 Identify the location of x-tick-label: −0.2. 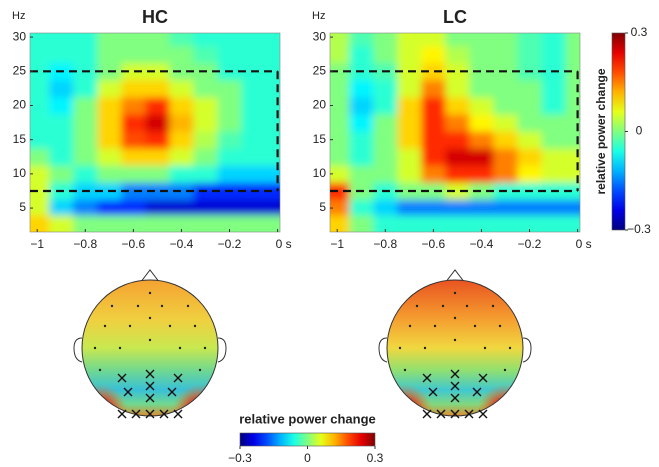
(230, 244).